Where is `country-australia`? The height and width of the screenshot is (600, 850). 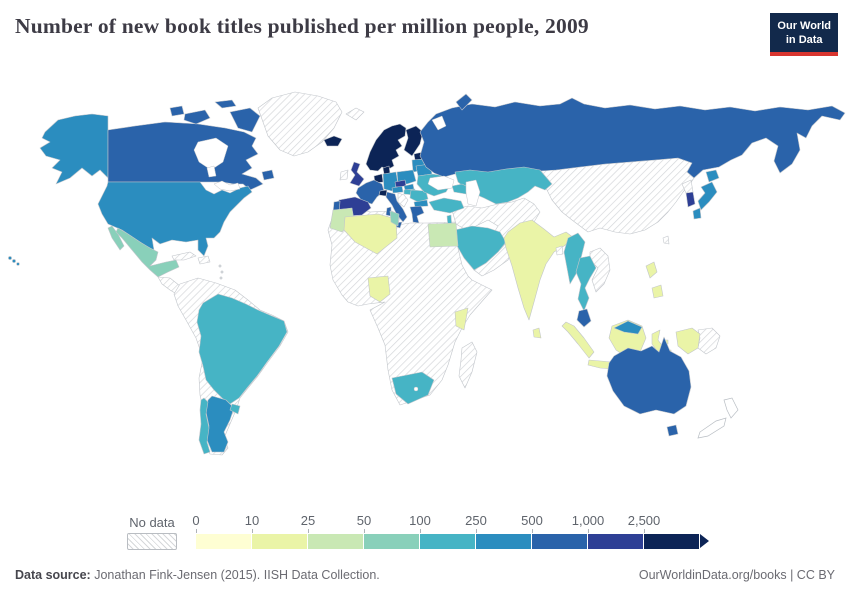
country-australia is located at coordinates (649, 375).